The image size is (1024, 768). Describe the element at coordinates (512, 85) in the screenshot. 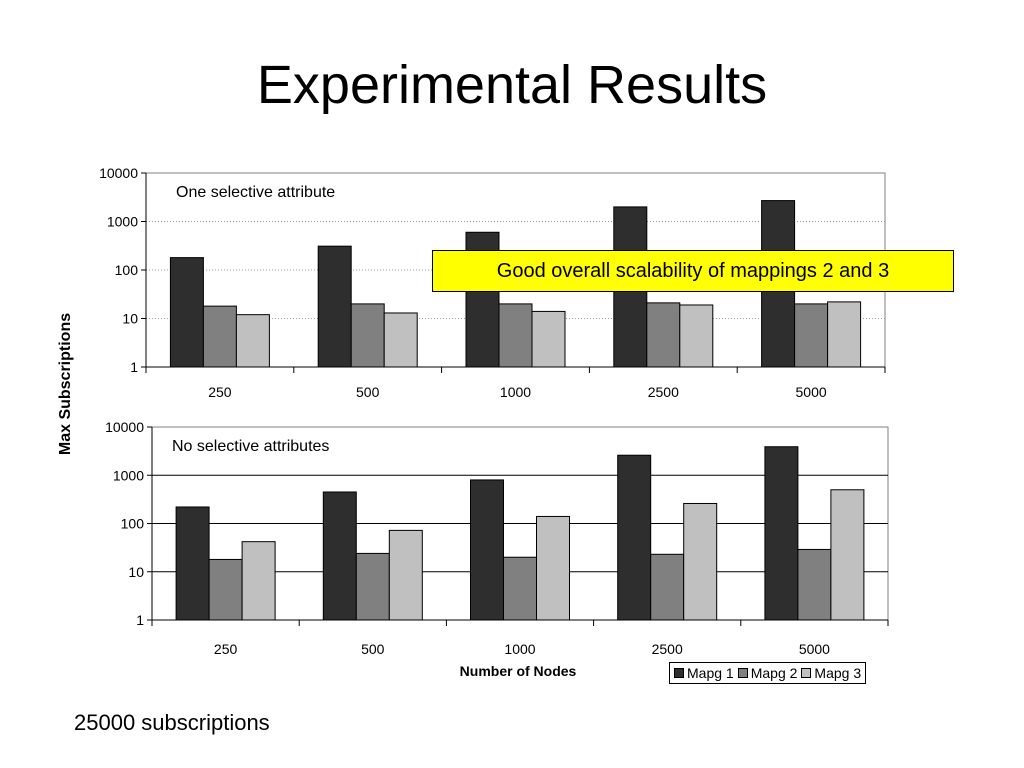

I see `slide-title: Experimental Results` at that location.